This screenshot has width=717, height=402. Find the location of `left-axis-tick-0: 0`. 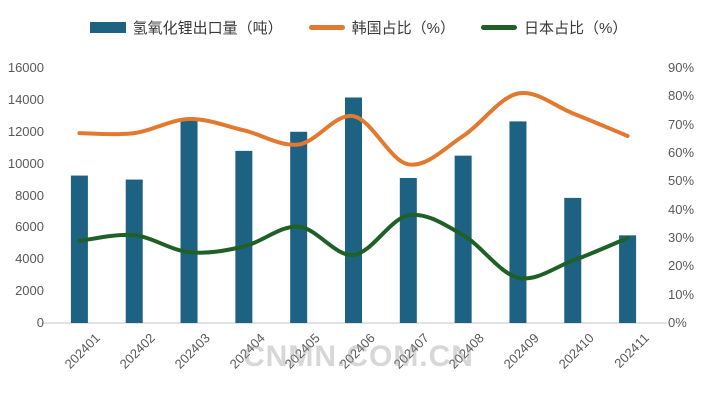

left-axis-tick-0: 0 is located at coordinates (40, 322).